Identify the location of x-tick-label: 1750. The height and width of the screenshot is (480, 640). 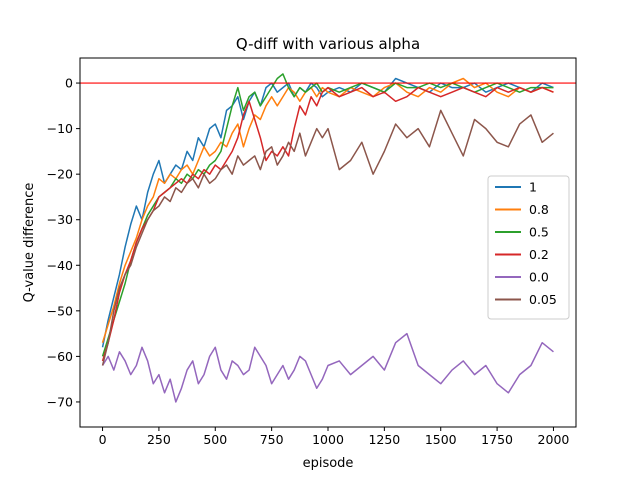
(497, 439).